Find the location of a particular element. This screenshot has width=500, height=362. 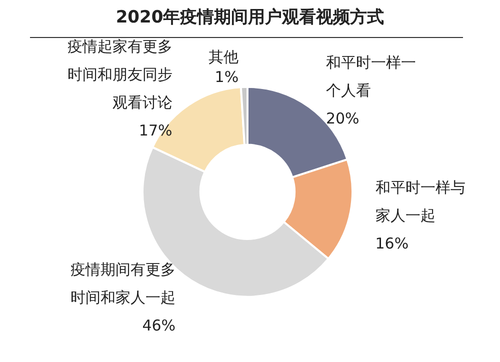

slice-label: 疫情期间有更多时间和家人一起 is located at coordinates (123, 283).